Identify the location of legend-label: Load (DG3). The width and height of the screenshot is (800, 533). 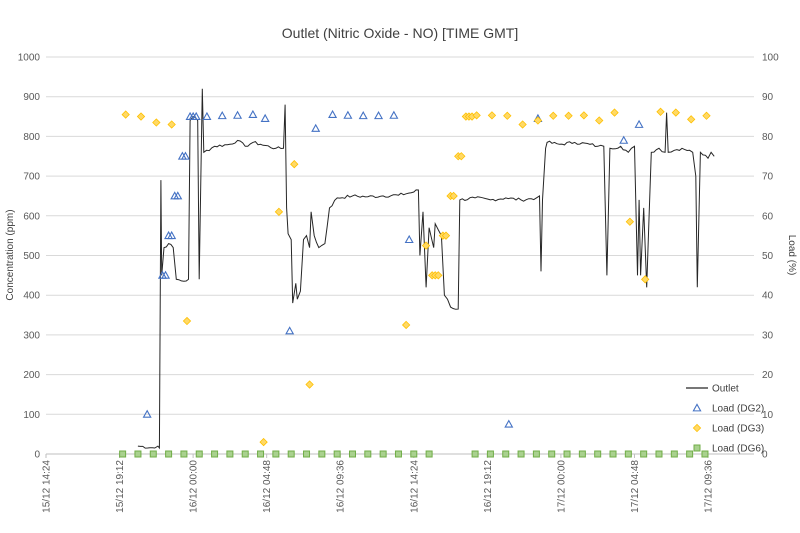
(738, 429).